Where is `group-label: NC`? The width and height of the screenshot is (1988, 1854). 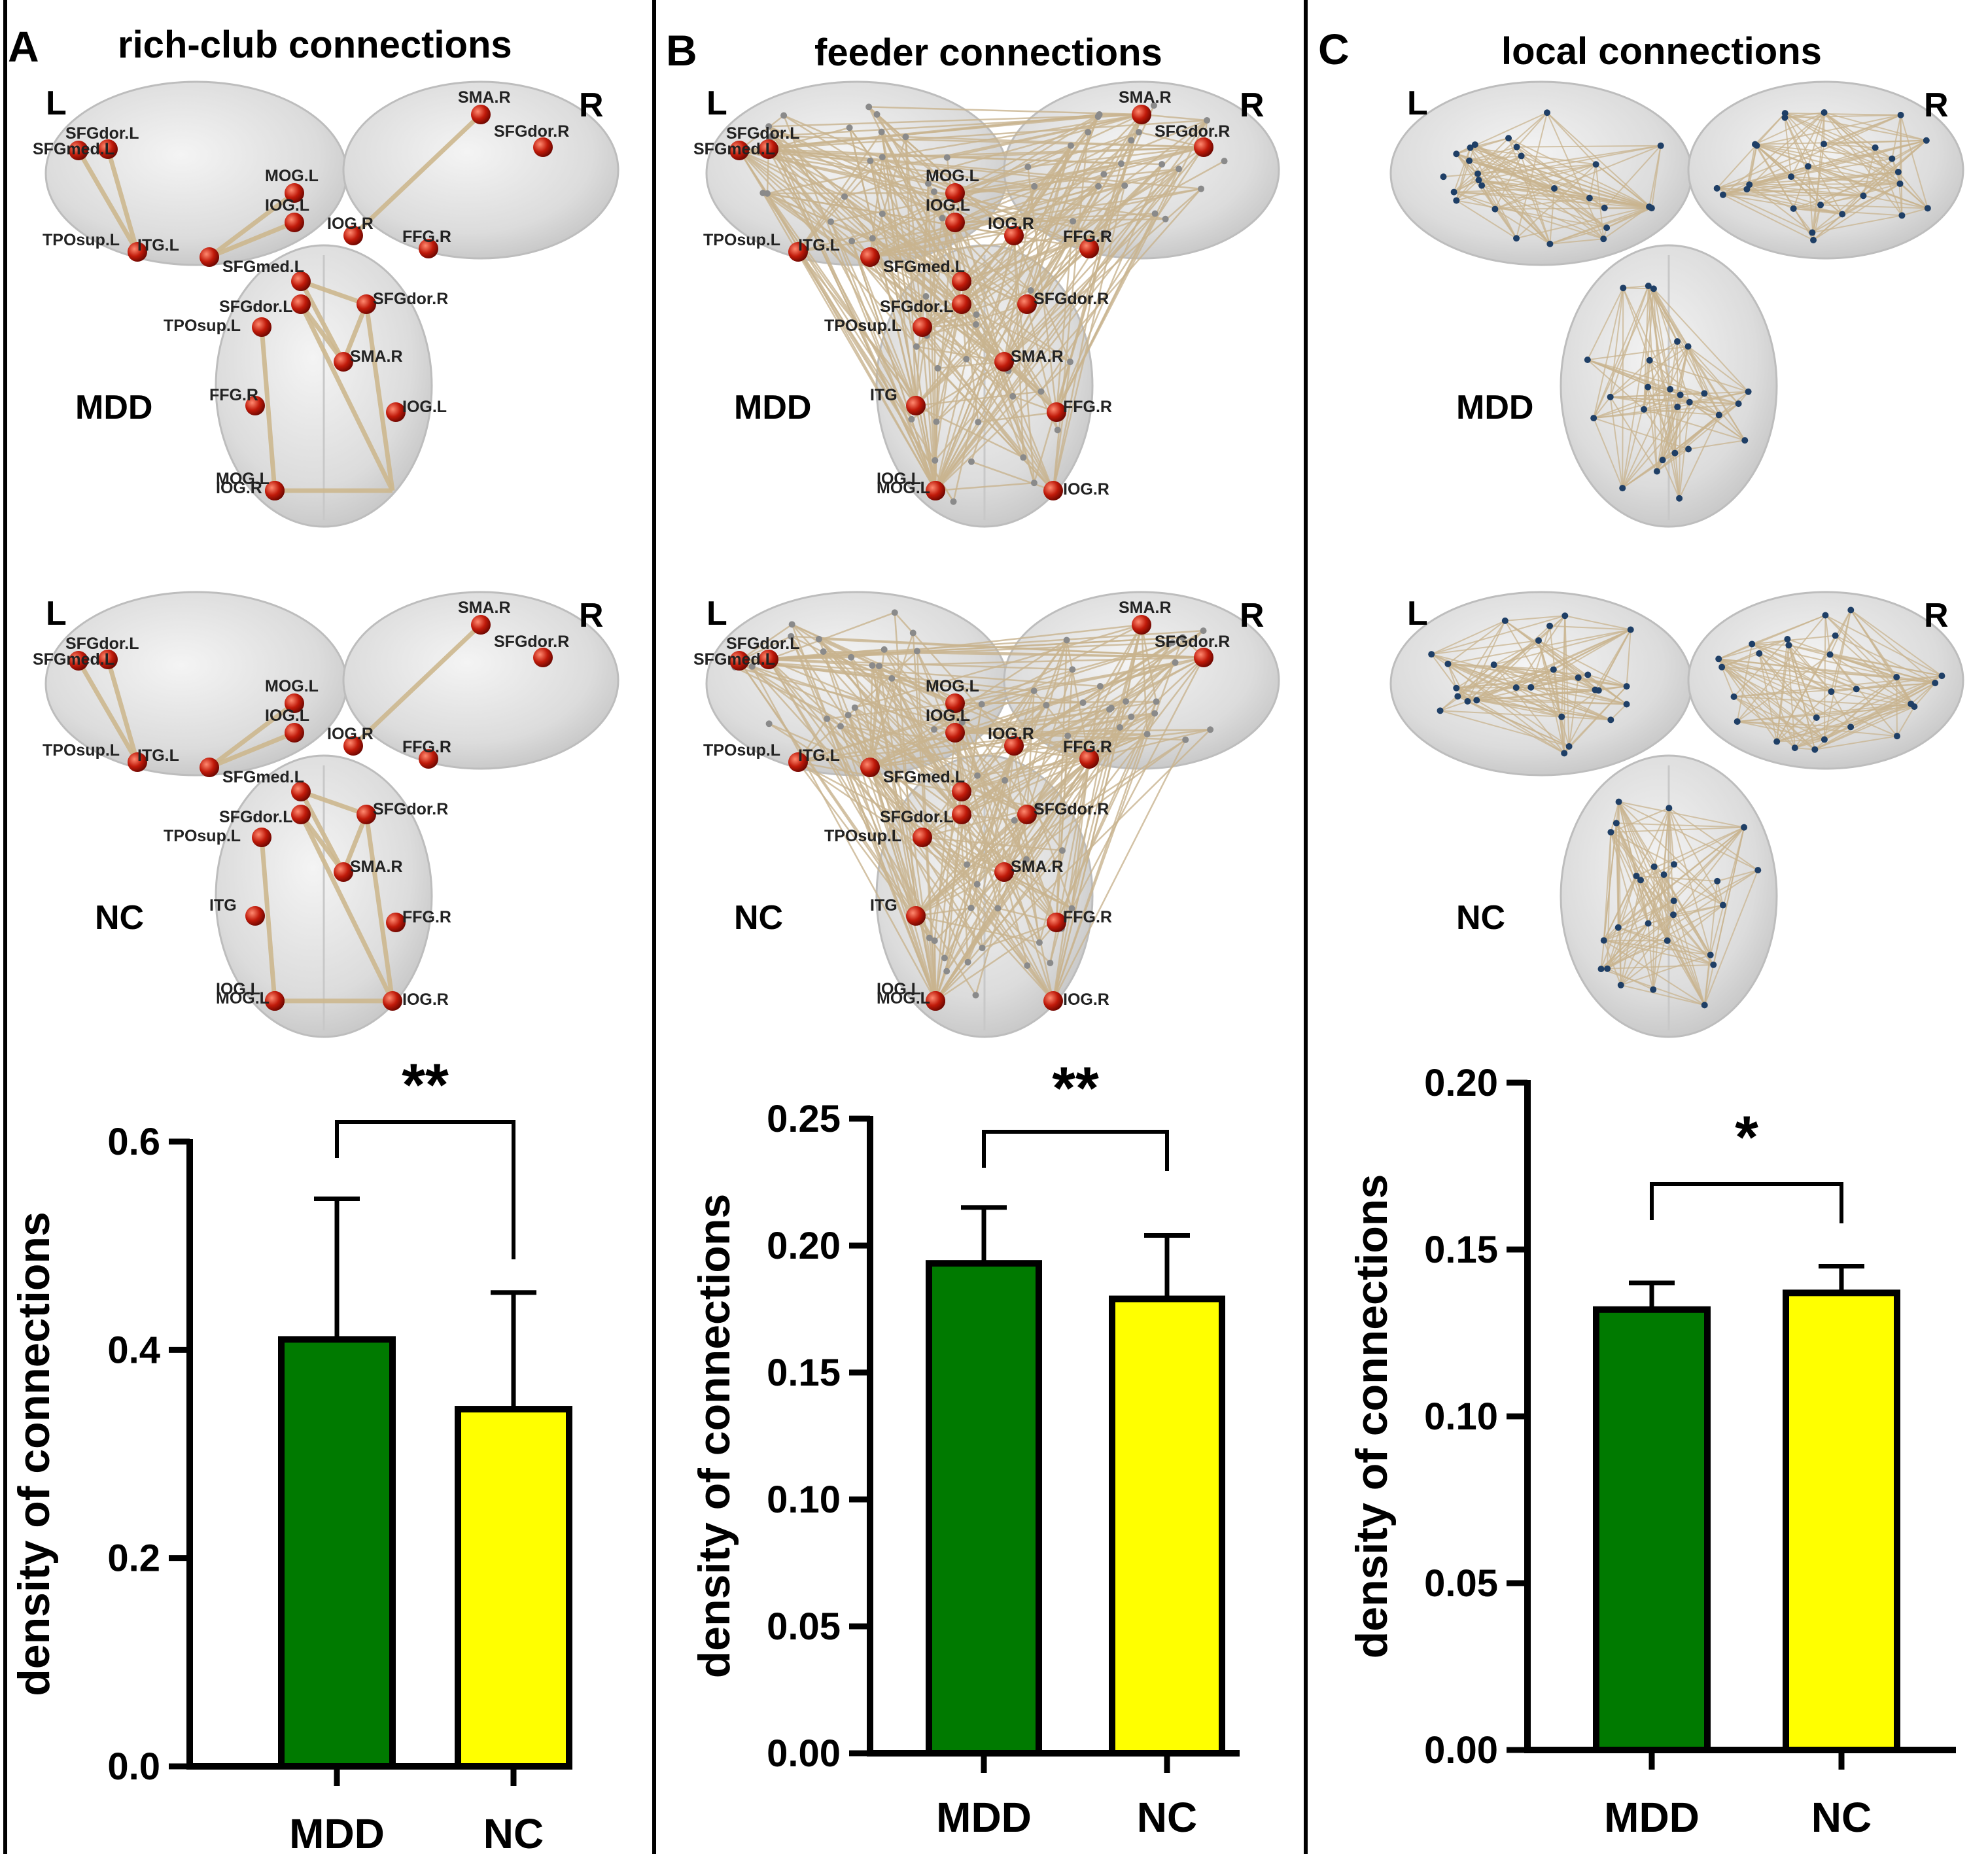 group-label: NC is located at coordinates (1481, 918).